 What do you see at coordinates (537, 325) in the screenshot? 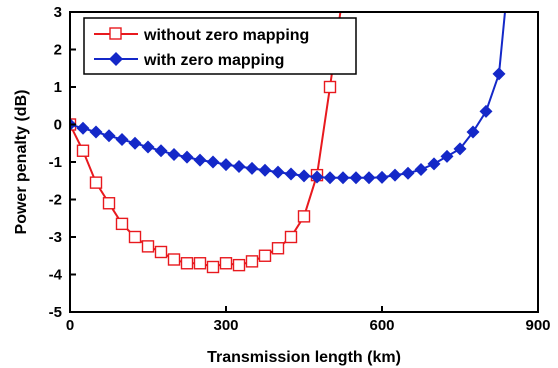
I see `x-tick-label: 900` at bounding box center [537, 325].